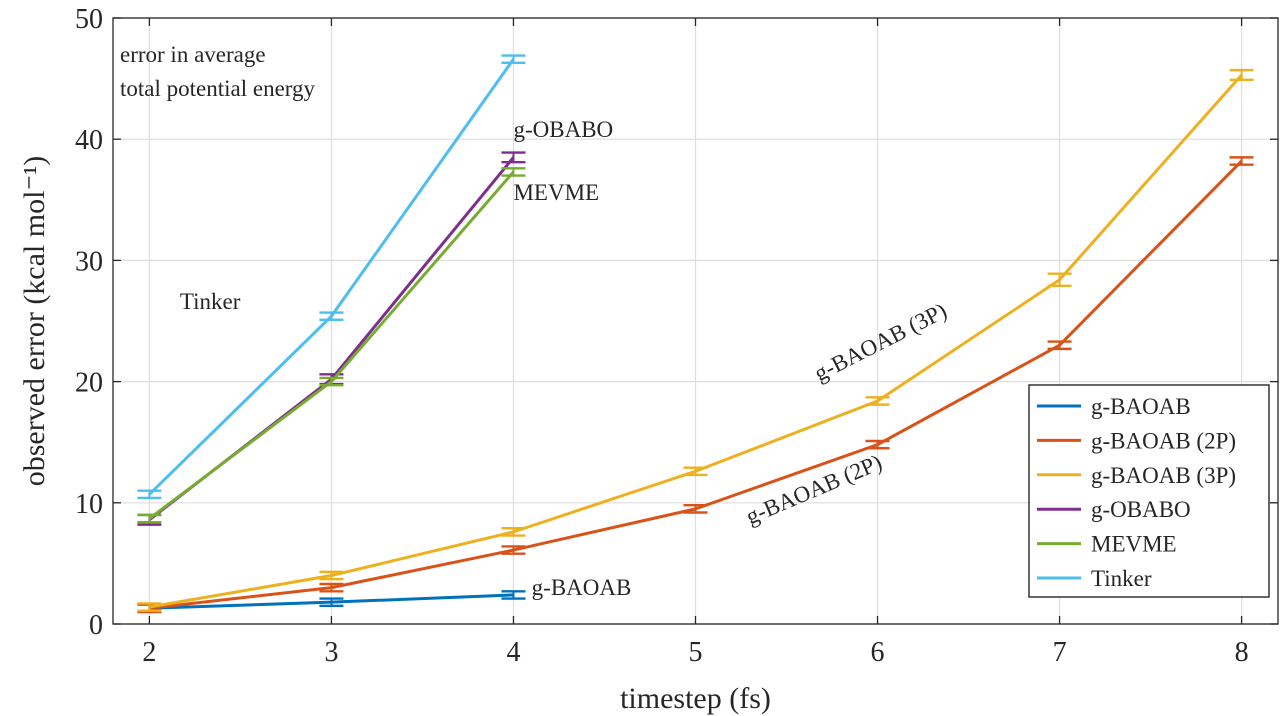 This screenshot has height=716, width=1280. I want to click on x-tick-label: 3, so click(331, 652).